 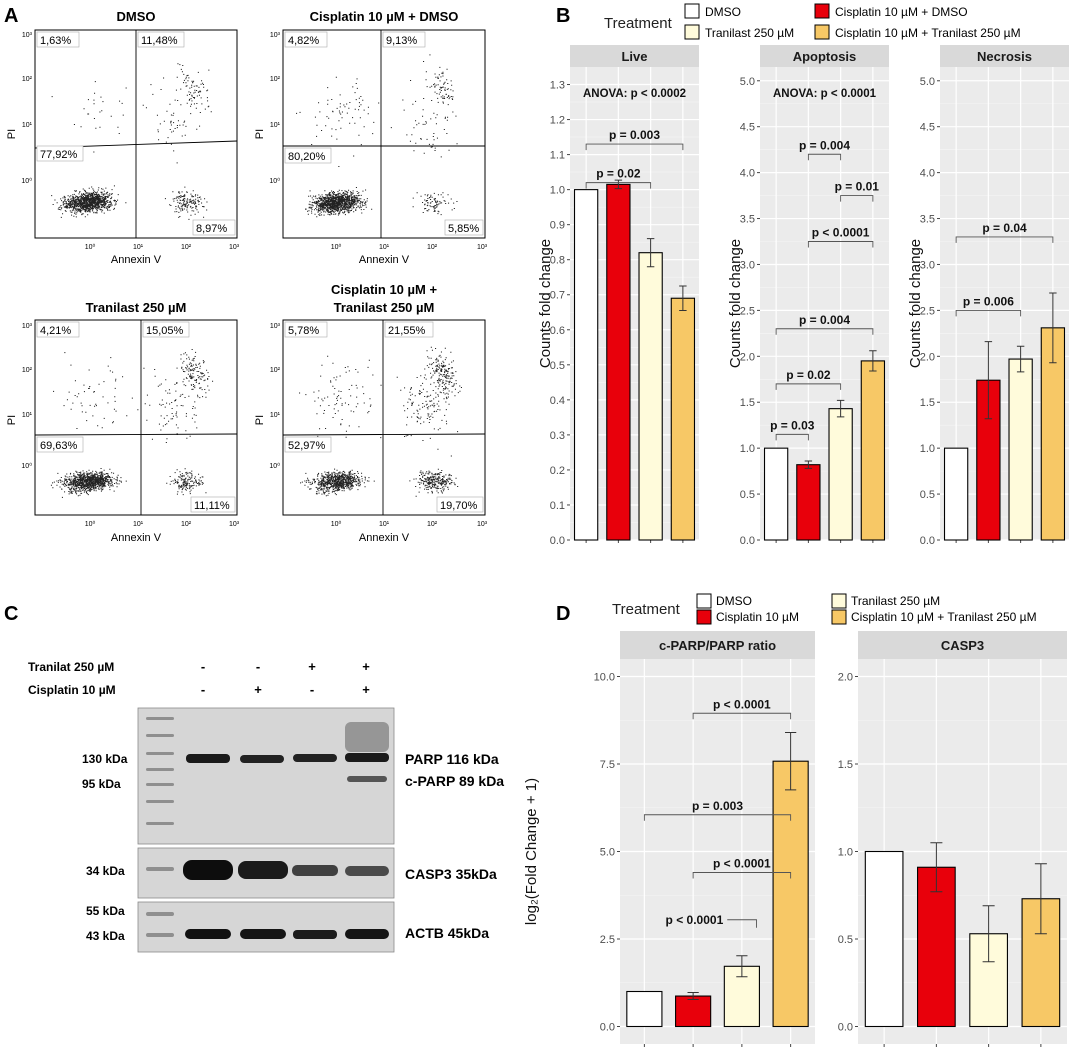 What do you see at coordinates (105, 936) in the screenshot?
I see `mw-marker: 43 kDa` at bounding box center [105, 936].